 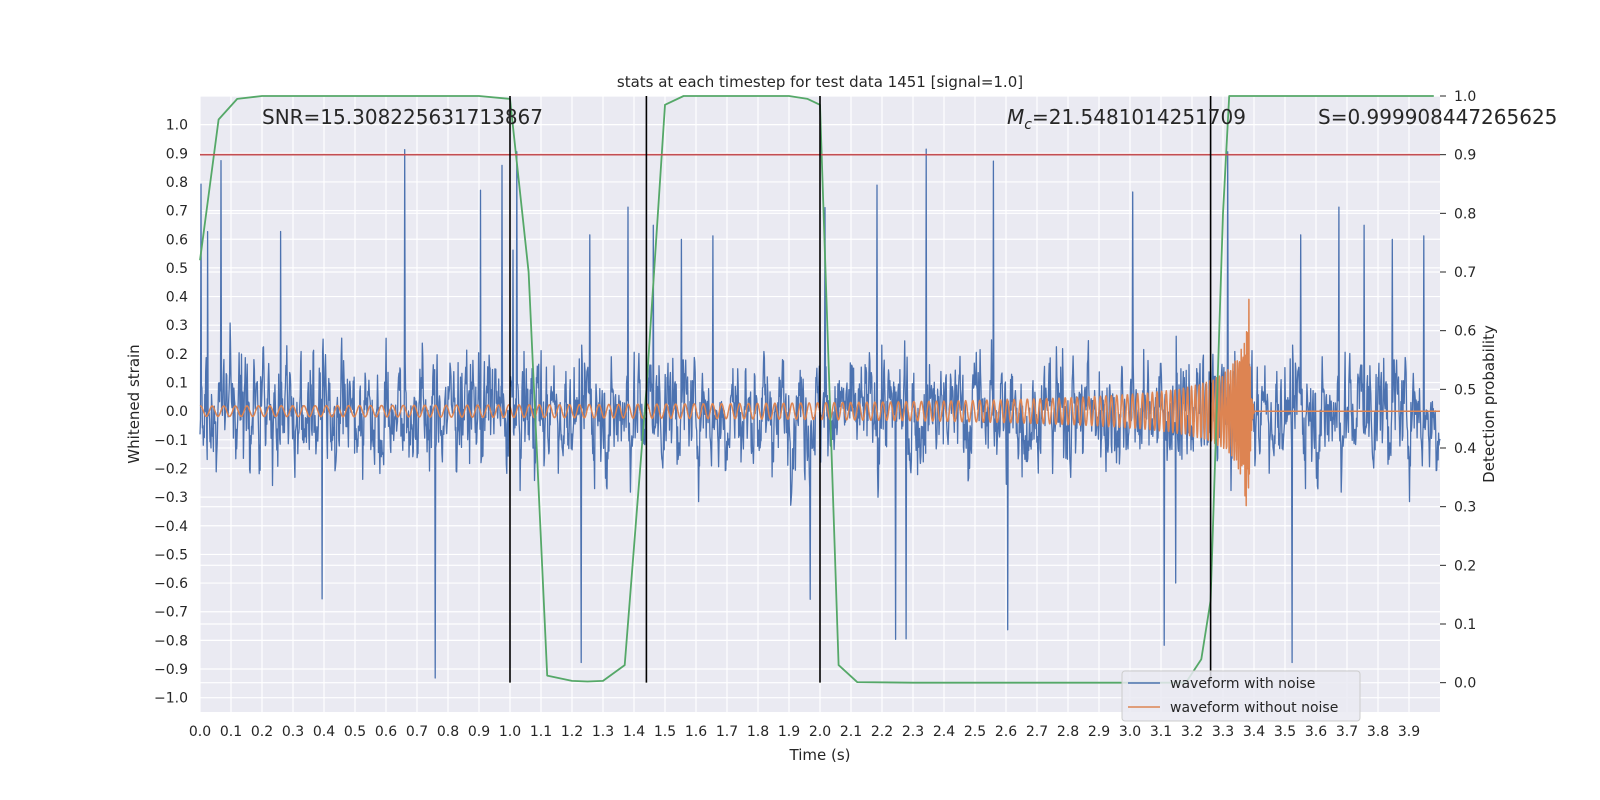 What do you see at coordinates (177, 126) in the screenshot?
I see `y-tick-label: 1.0` at bounding box center [177, 126].